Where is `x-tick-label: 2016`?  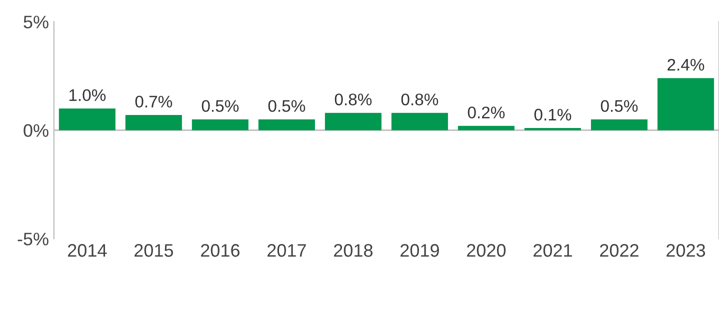
x-tick-label: 2016 is located at coordinates (220, 250).